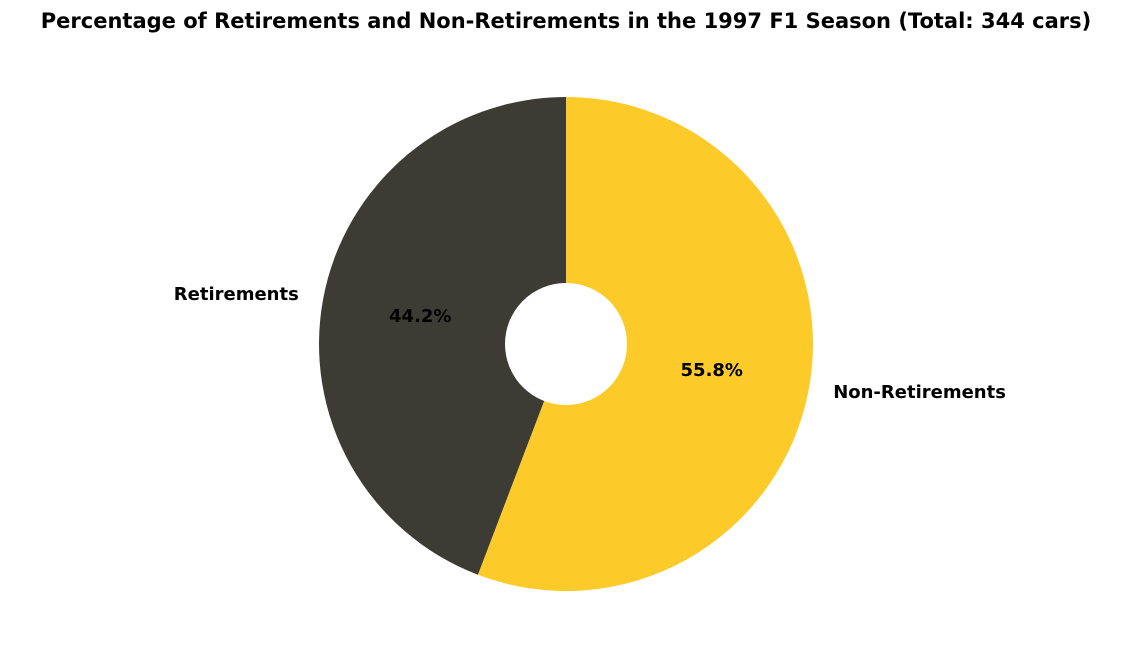 Image resolution: width=1133 pixels, height=662 pixels. What do you see at coordinates (236, 294) in the screenshot?
I see `slice-label-retirements: Retirements` at bounding box center [236, 294].